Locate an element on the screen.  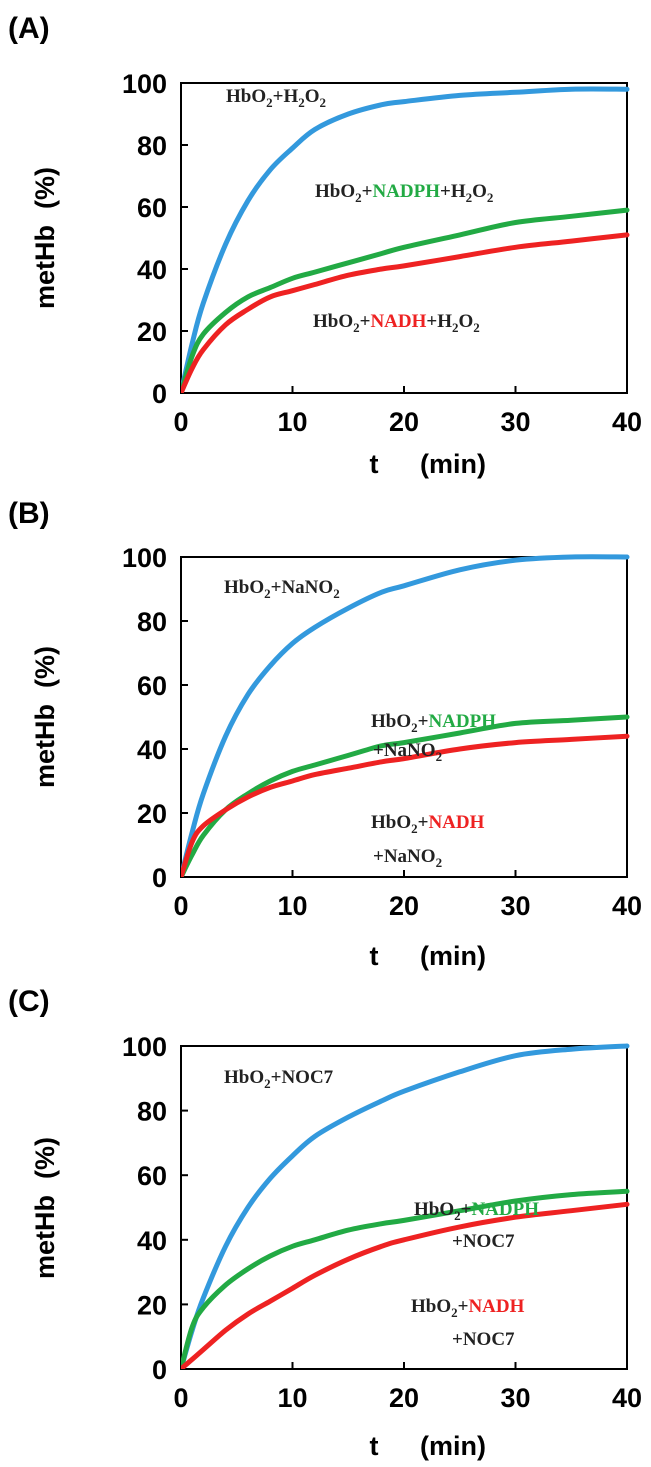
plot-frame is located at coordinates (404, 238).